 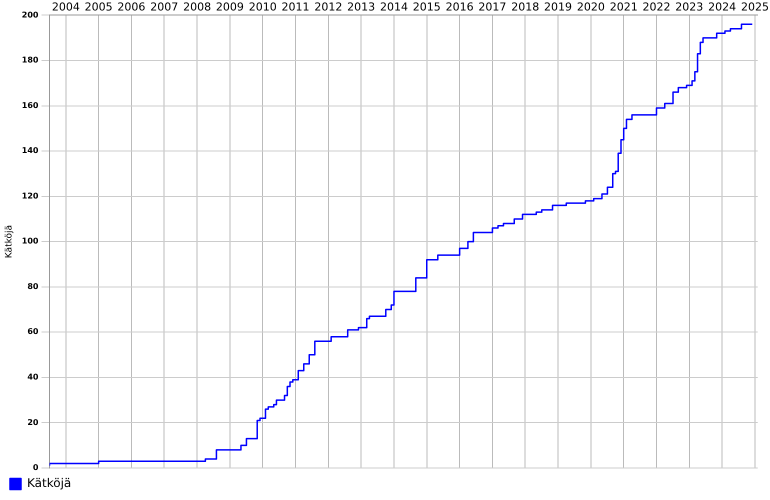 I want to click on y-tick-label: 180, so click(x=30, y=60).